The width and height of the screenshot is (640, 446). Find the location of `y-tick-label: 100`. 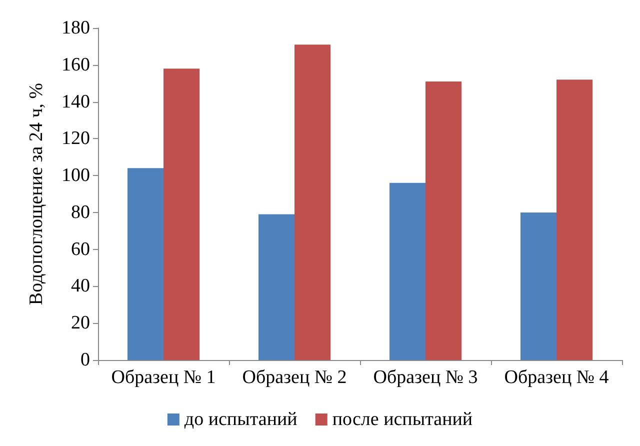

y-tick-label: 100 is located at coordinates (76, 175).